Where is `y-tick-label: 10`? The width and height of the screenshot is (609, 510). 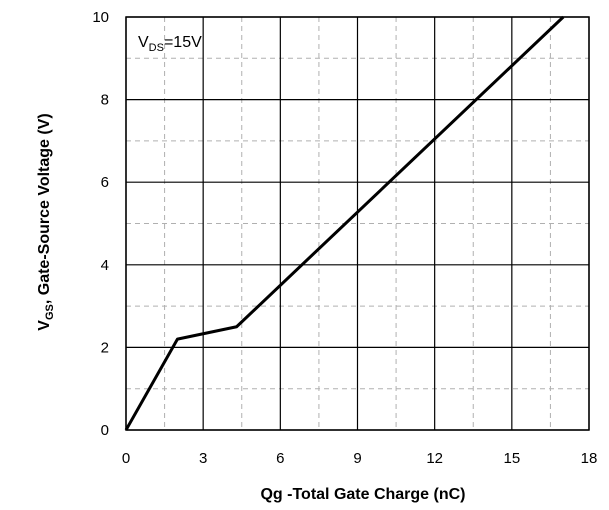 y-tick-label: 10 is located at coordinates (100, 17).